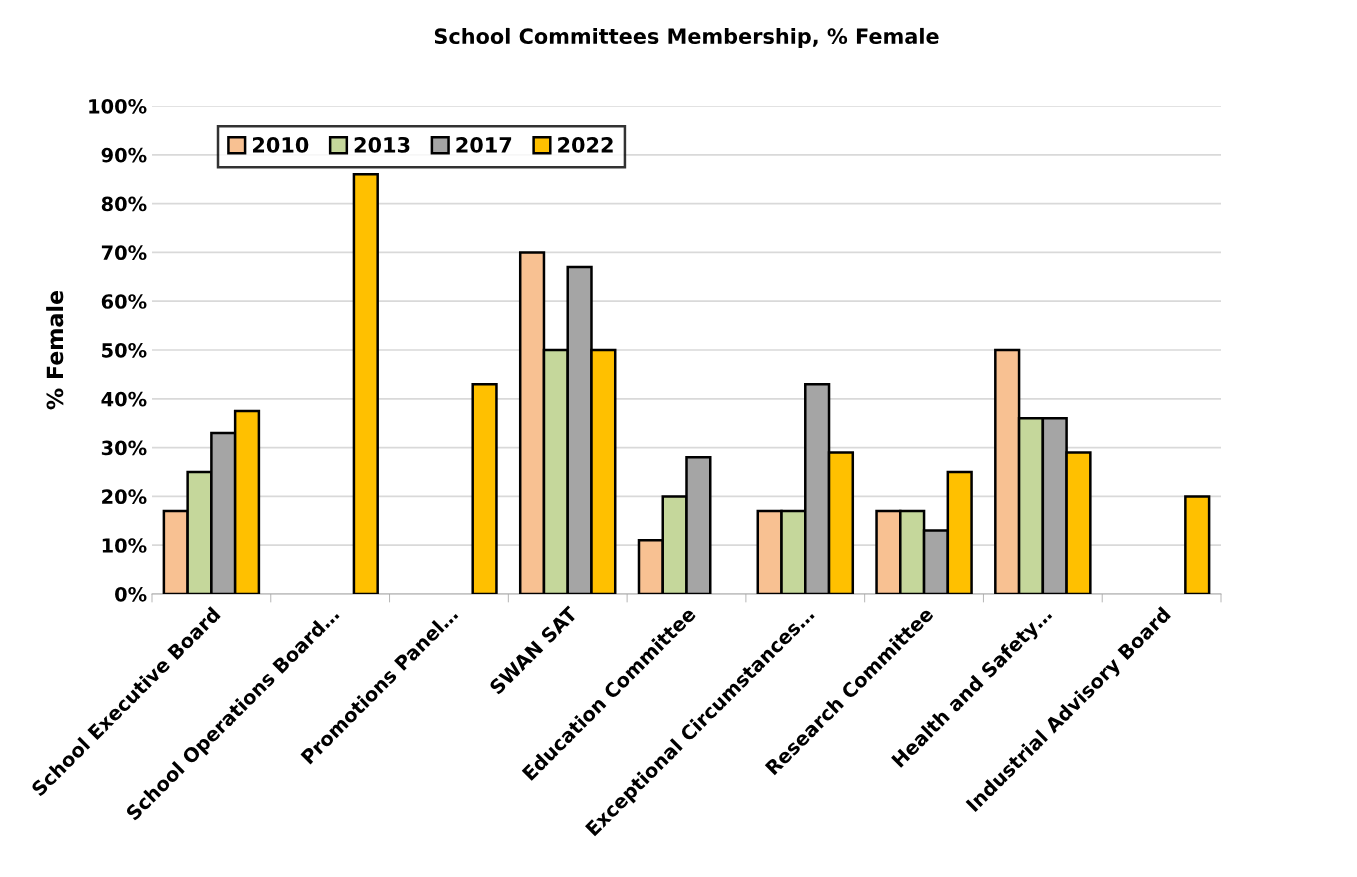  Describe the element at coordinates (55, 350) in the screenshot. I see `y-axis-title: % Female` at that location.